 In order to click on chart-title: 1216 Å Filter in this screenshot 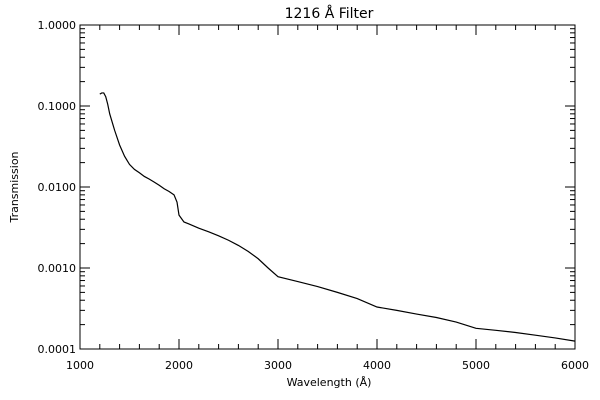, I will do `click(329, 13)`.